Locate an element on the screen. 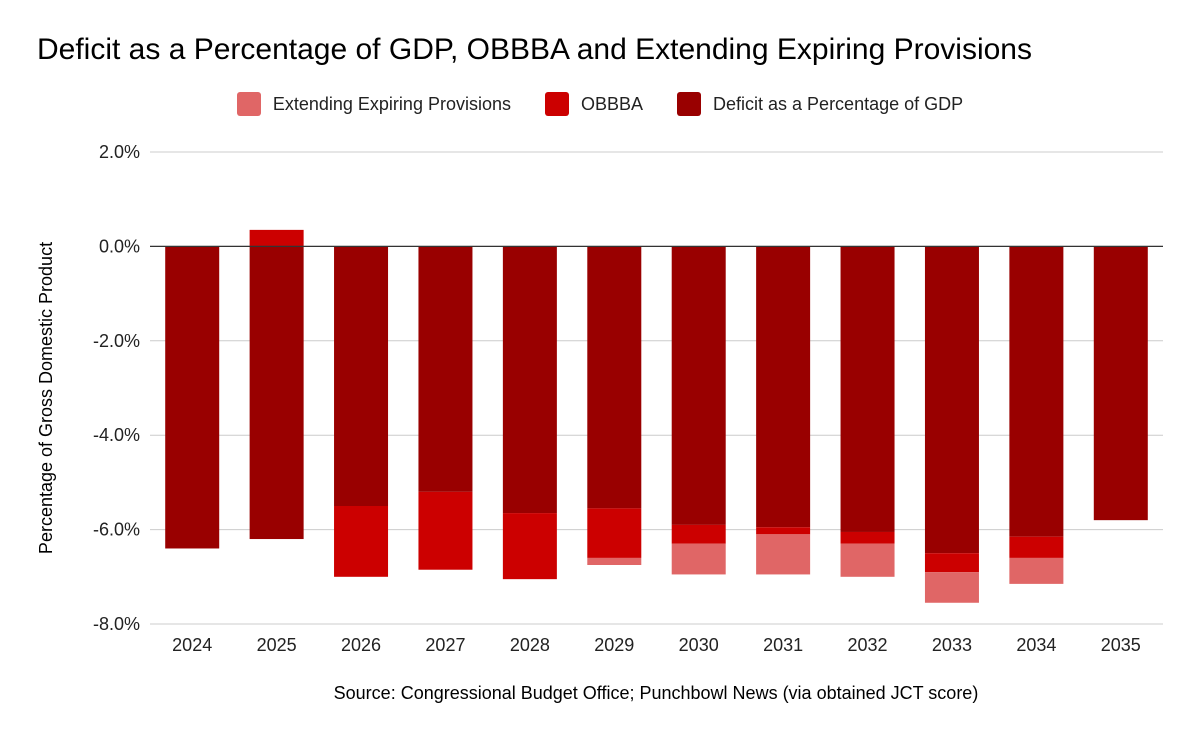 The height and width of the screenshot is (742, 1200). x-tick-label: 2024 is located at coordinates (192, 645).